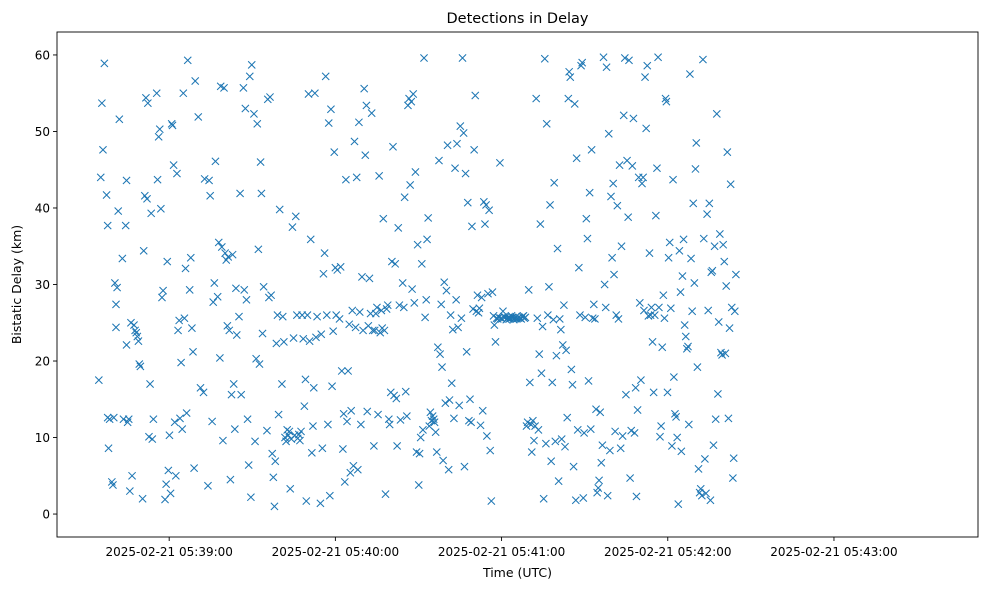 The height and width of the screenshot is (590, 989). I want to click on y-axis-ticks: 0 10 20 30 40 50 60, so click(46, 284).